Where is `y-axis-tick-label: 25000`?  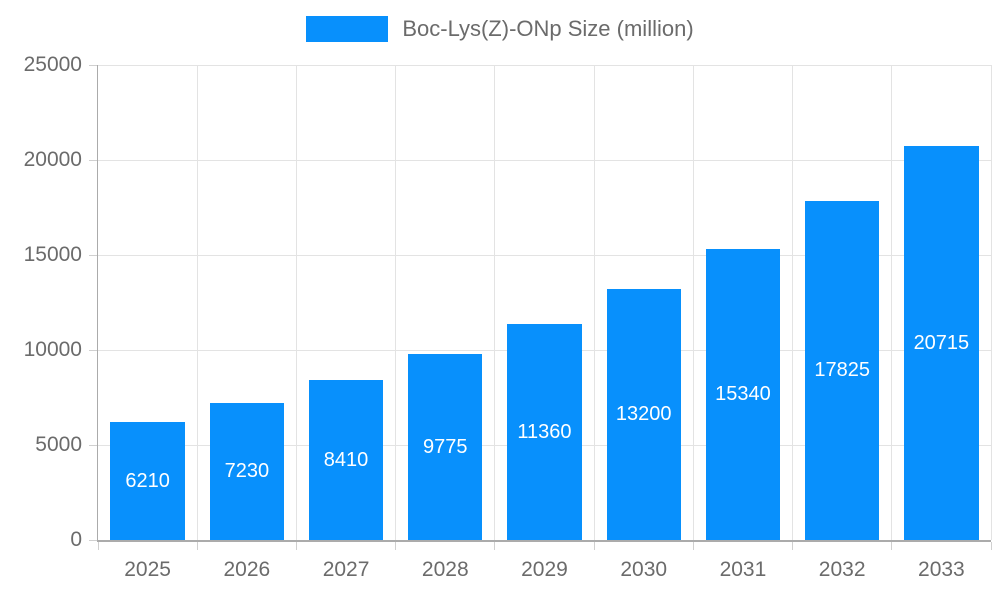
y-axis-tick-label: 25000 is located at coordinates (52, 64).